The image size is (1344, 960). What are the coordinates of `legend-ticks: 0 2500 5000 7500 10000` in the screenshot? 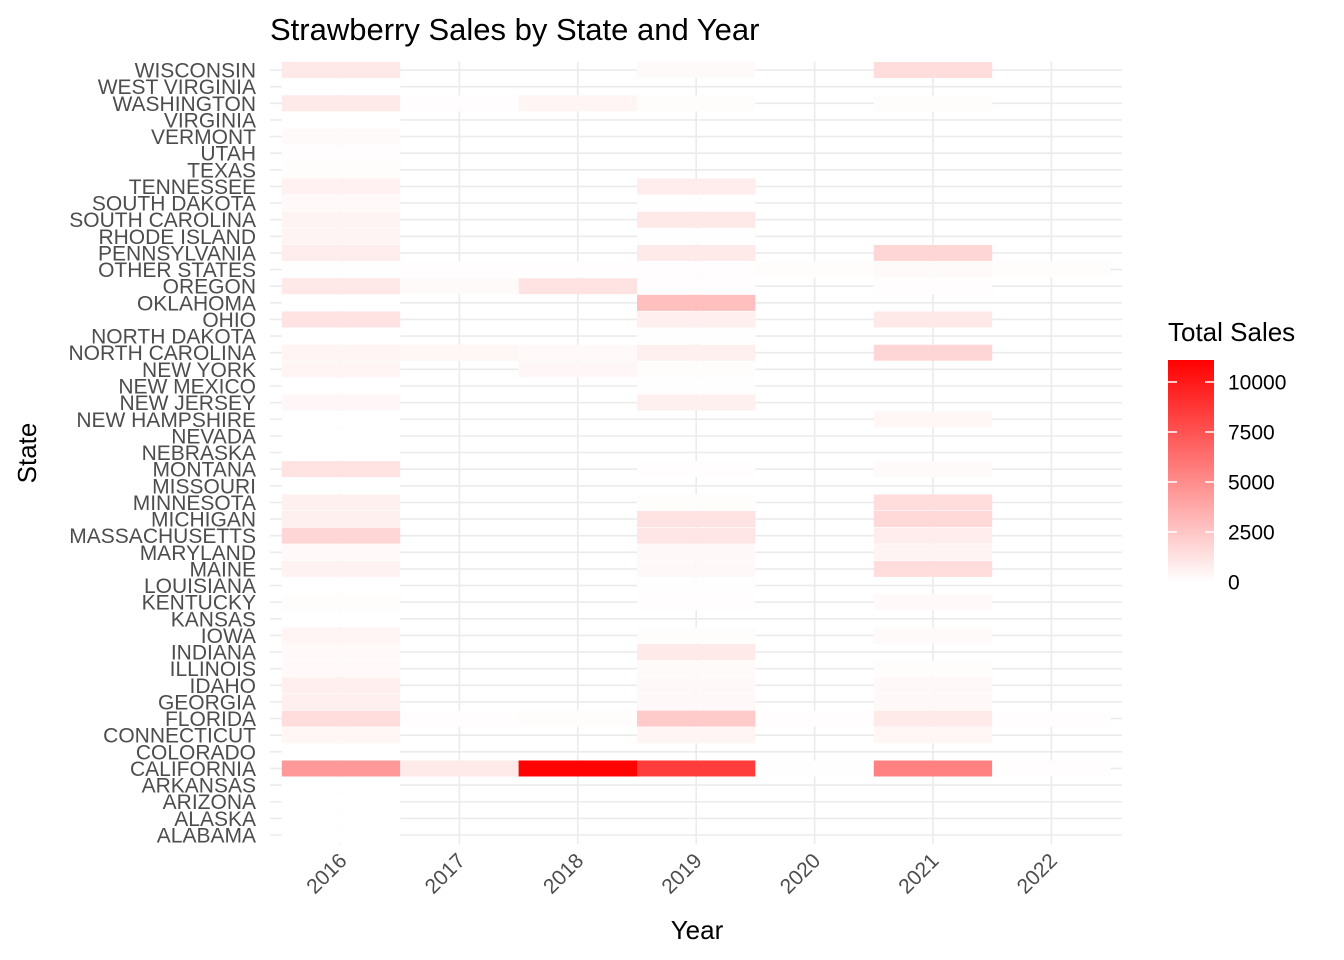 It's located at (1227, 483).